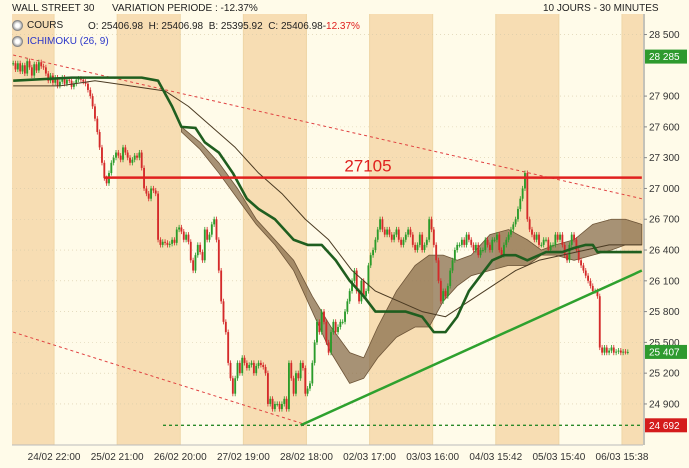 This screenshot has width=689, height=468. What do you see at coordinates (243, 457) in the screenshot?
I see `x-tick-label: 27/02 19:00` at bounding box center [243, 457].